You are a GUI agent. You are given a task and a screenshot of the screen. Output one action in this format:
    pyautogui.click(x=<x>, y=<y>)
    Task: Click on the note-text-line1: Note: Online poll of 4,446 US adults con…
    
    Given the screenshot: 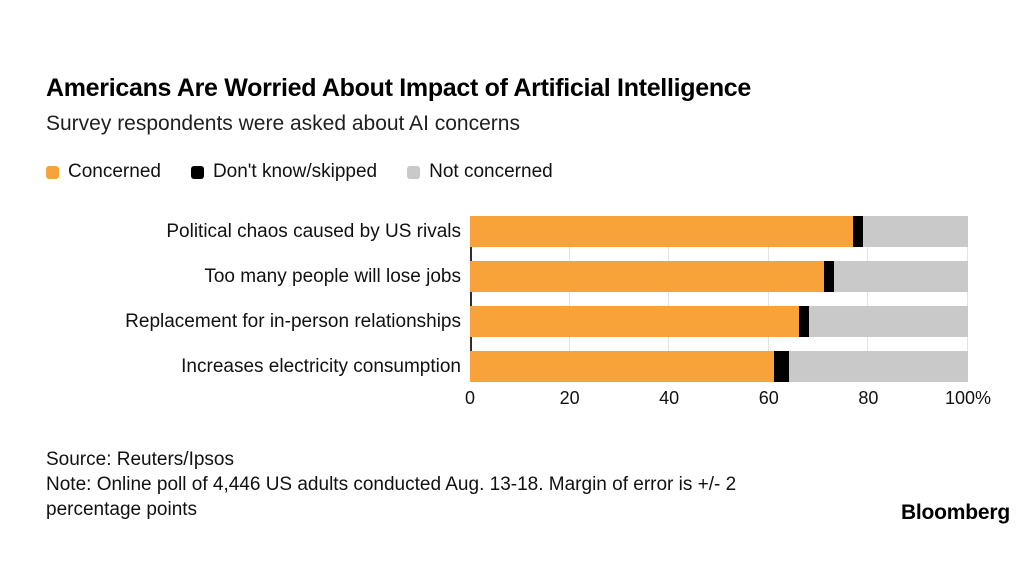 What is the action you would take?
    pyautogui.click(x=391, y=484)
    